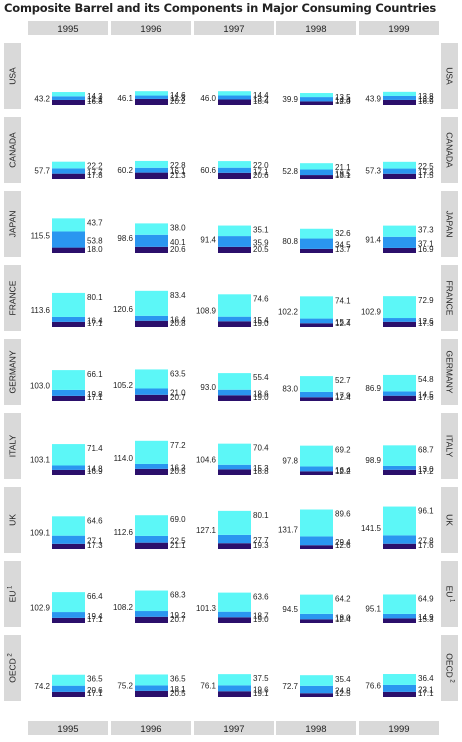  I want to click on year-header-bottom: 1998, so click(315, 729).